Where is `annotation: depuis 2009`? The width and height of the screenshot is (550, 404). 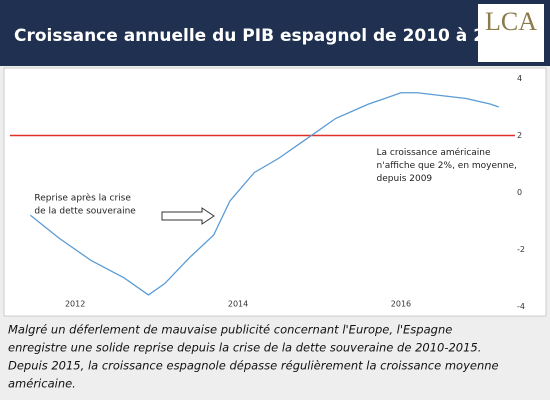 annotation: depuis 2009 is located at coordinates (405, 179).